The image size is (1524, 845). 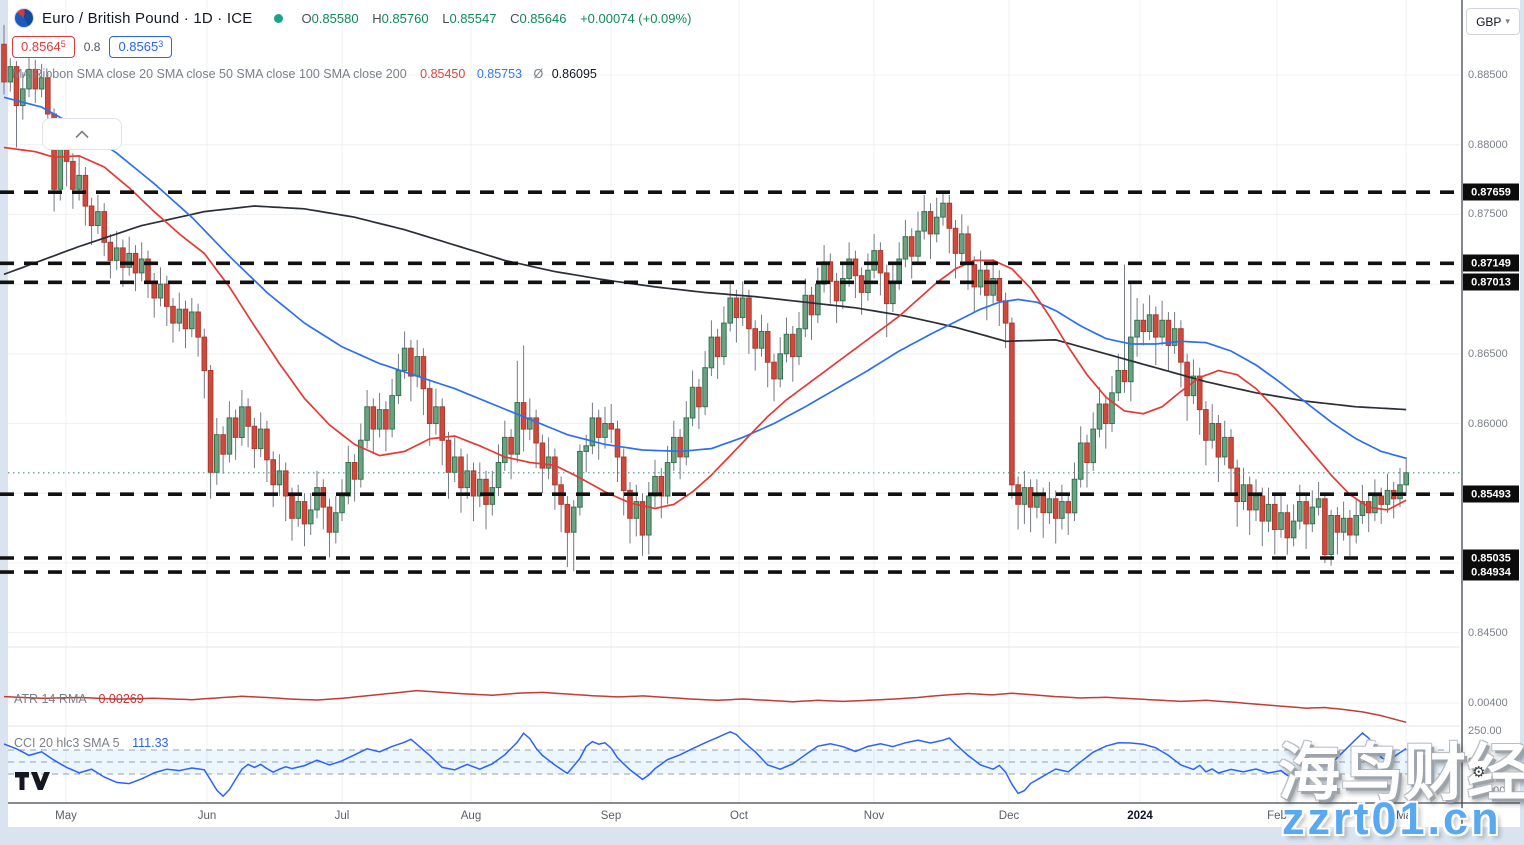 I want to click on time-axis-label-mar: Mar, so click(x=1406, y=816).